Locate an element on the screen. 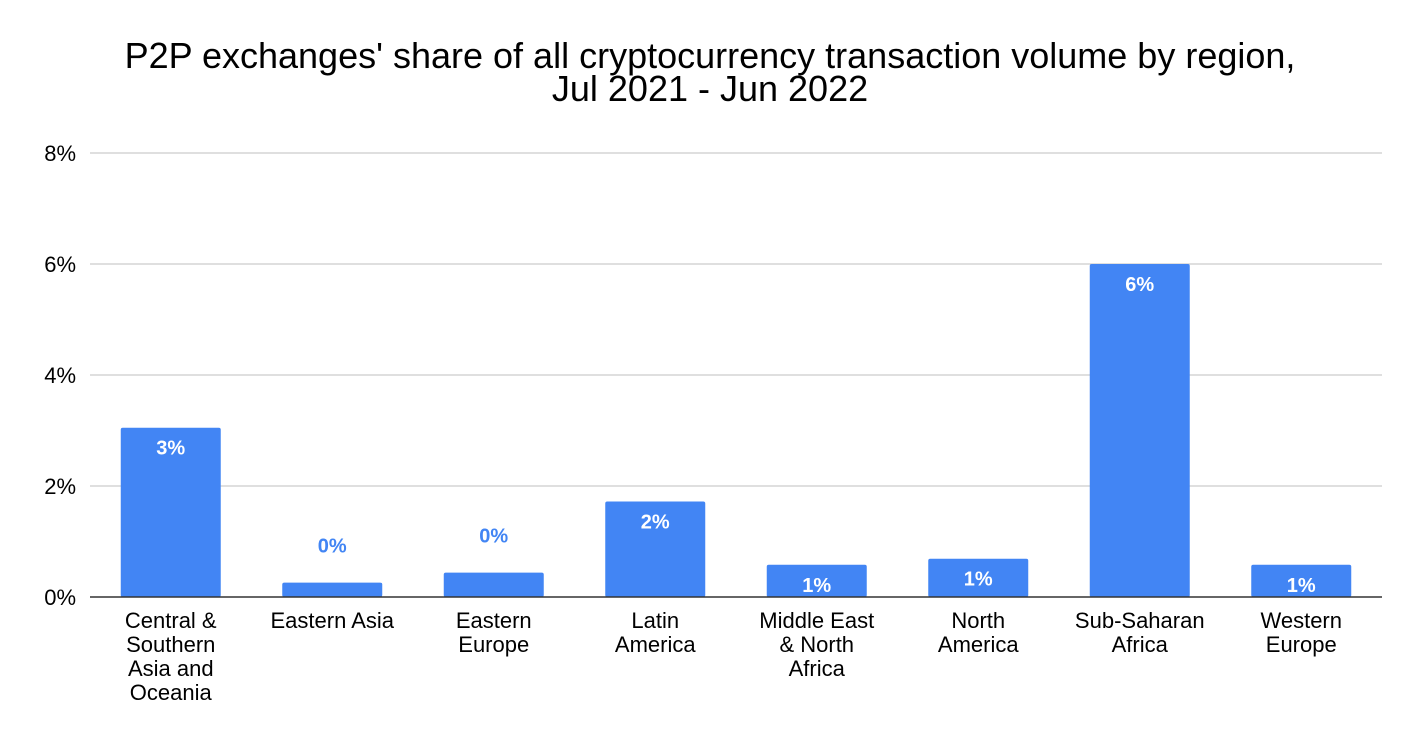  x-tick-label: Latin America is located at coordinates (655, 632).